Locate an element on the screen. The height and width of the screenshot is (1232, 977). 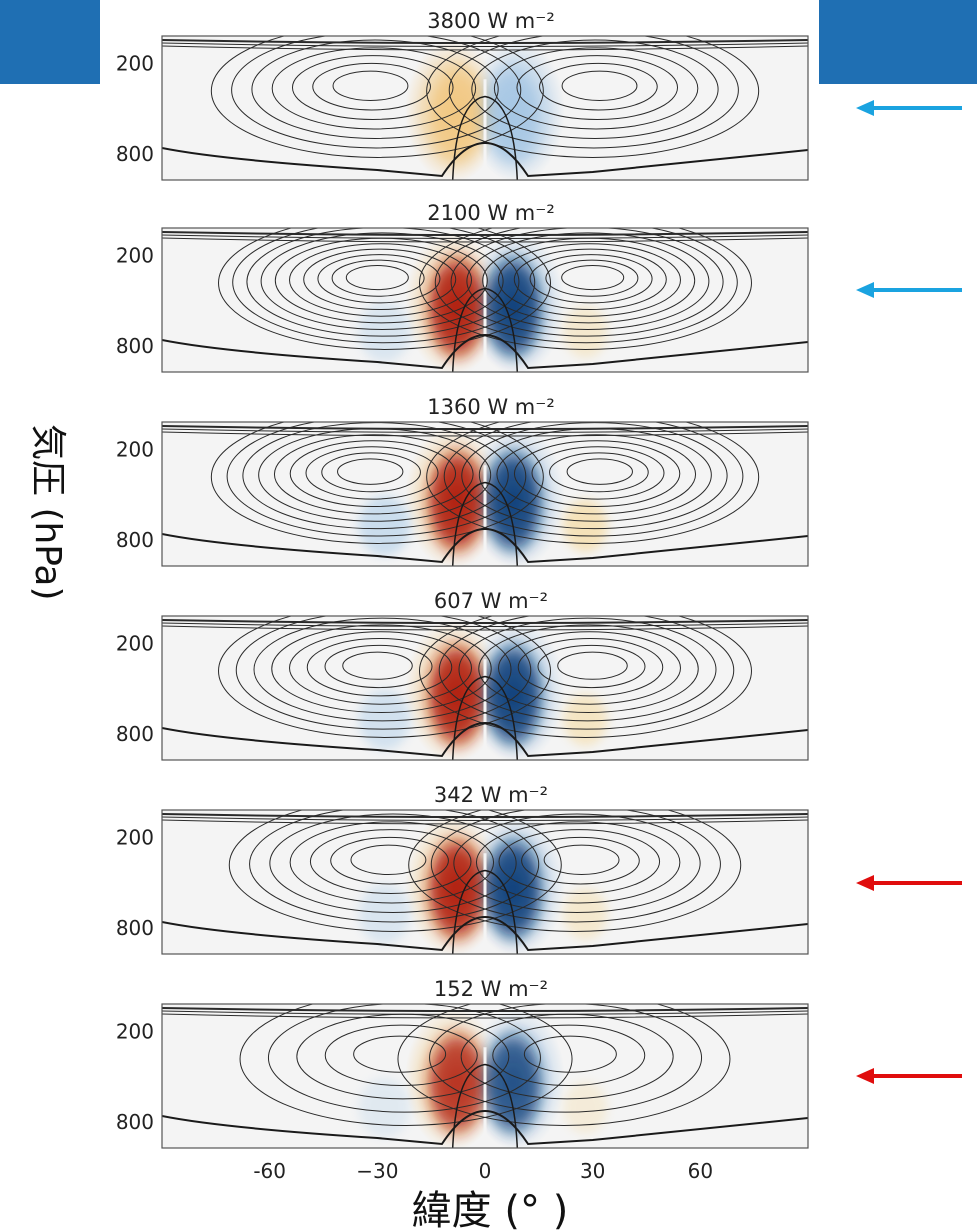
panel-title: 607 W m⁻² is located at coordinates (491, 601).